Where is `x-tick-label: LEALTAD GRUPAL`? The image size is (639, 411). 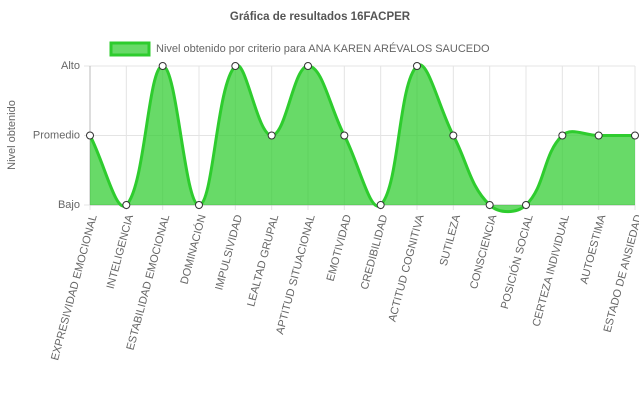 x-tick-label: LEALTAD GRUPAL is located at coordinates (263, 260).